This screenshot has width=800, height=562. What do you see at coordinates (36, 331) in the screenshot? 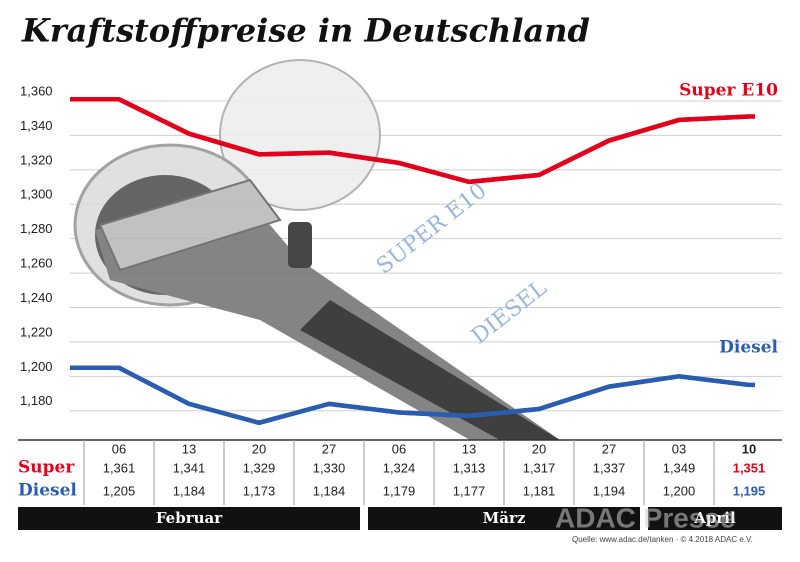
I see `y-tick-label: 1,220` at bounding box center [36, 331].